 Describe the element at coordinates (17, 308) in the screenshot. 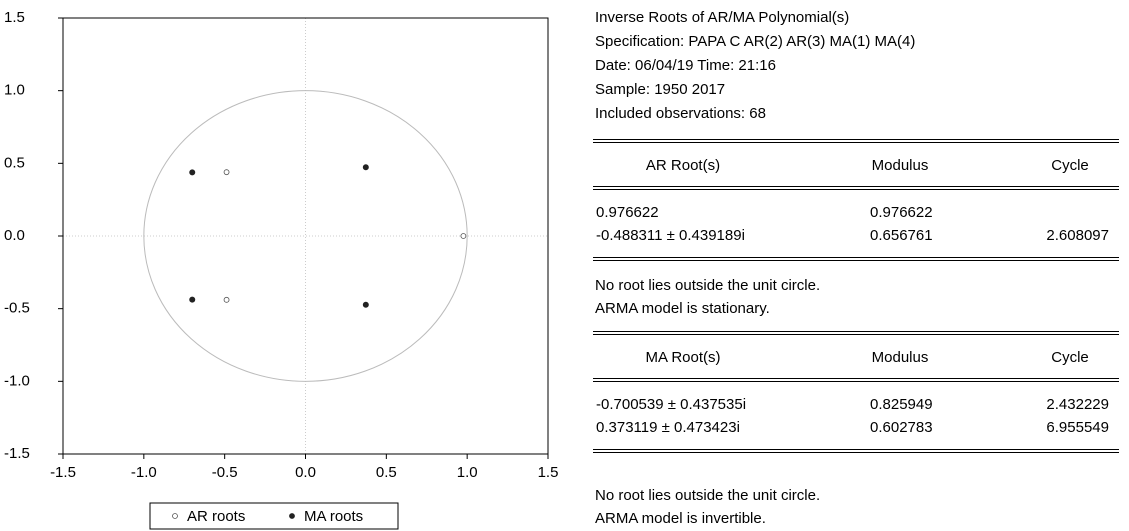

I see `y-tick-label: -0.5` at that location.